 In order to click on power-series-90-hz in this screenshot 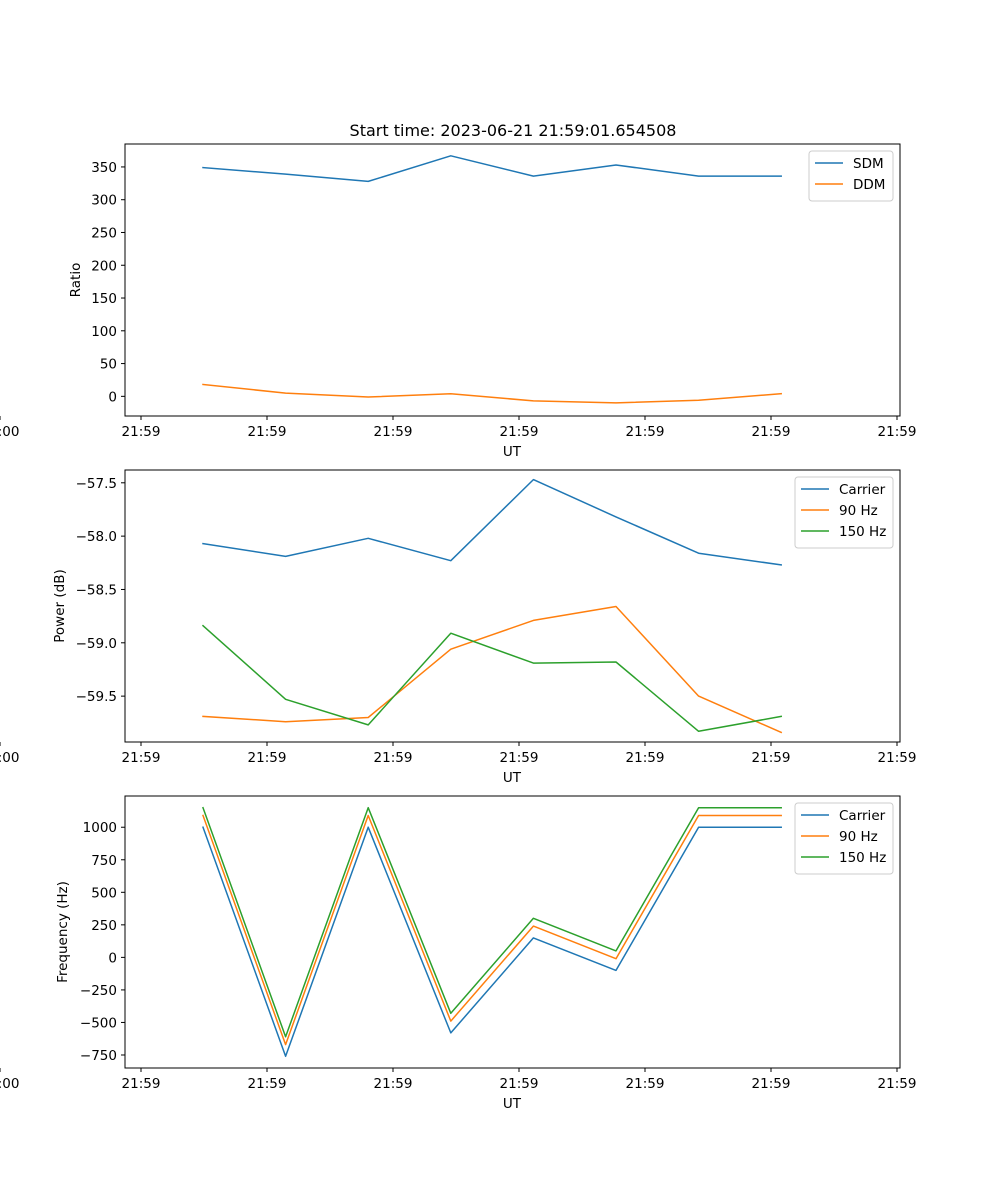, I will do `click(492, 669)`.